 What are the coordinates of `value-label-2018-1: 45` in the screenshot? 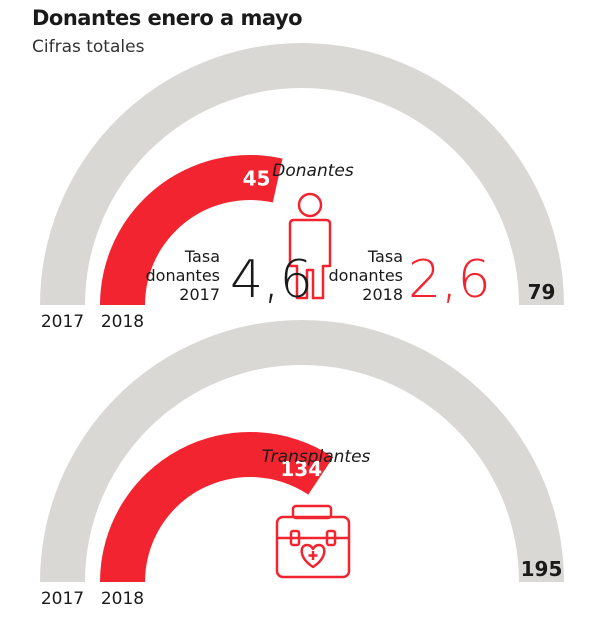 It's located at (257, 178).